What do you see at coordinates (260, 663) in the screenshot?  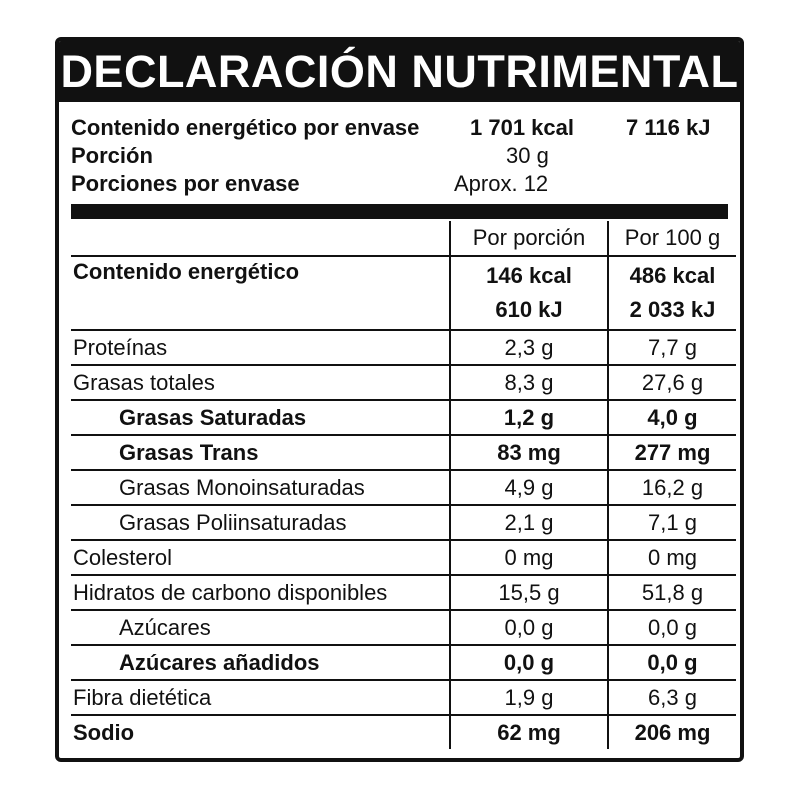 I see `nutrient-label: Azúcares añadidos` at bounding box center [260, 663].